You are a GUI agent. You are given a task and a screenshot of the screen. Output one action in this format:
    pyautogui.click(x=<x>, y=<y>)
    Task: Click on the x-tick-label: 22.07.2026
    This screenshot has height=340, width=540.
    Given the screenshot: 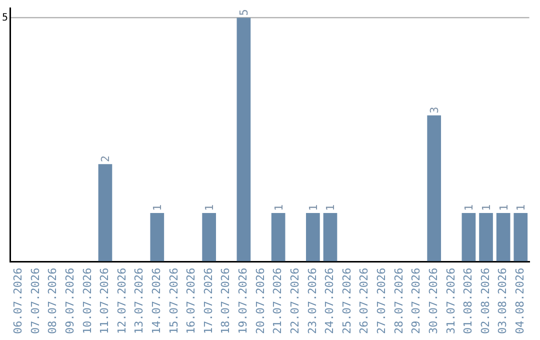 What is the action you would take?
    pyautogui.click(x=295, y=301)
    